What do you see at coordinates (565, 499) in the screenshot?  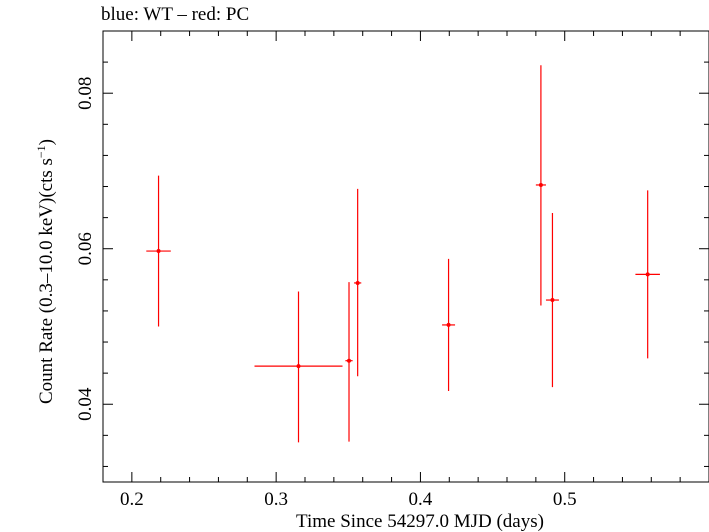 I see `x-tick-label: 0.5` at bounding box center [565, 499].